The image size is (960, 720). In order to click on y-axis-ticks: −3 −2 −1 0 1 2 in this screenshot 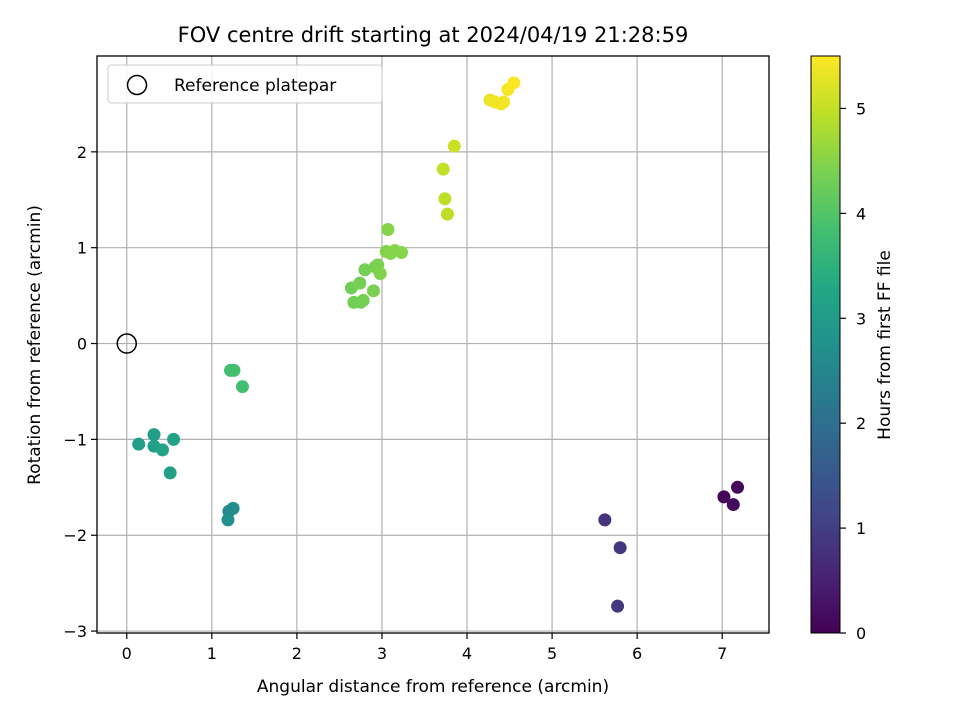, I will do `click(80, 392)`.